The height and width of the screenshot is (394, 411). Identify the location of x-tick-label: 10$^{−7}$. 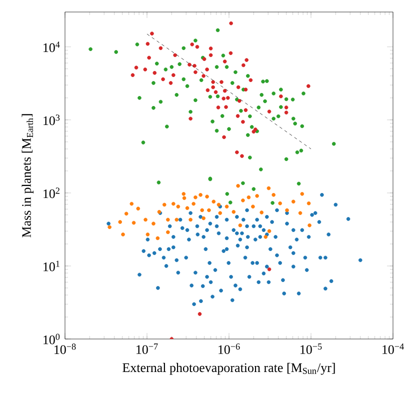
(147, 349).